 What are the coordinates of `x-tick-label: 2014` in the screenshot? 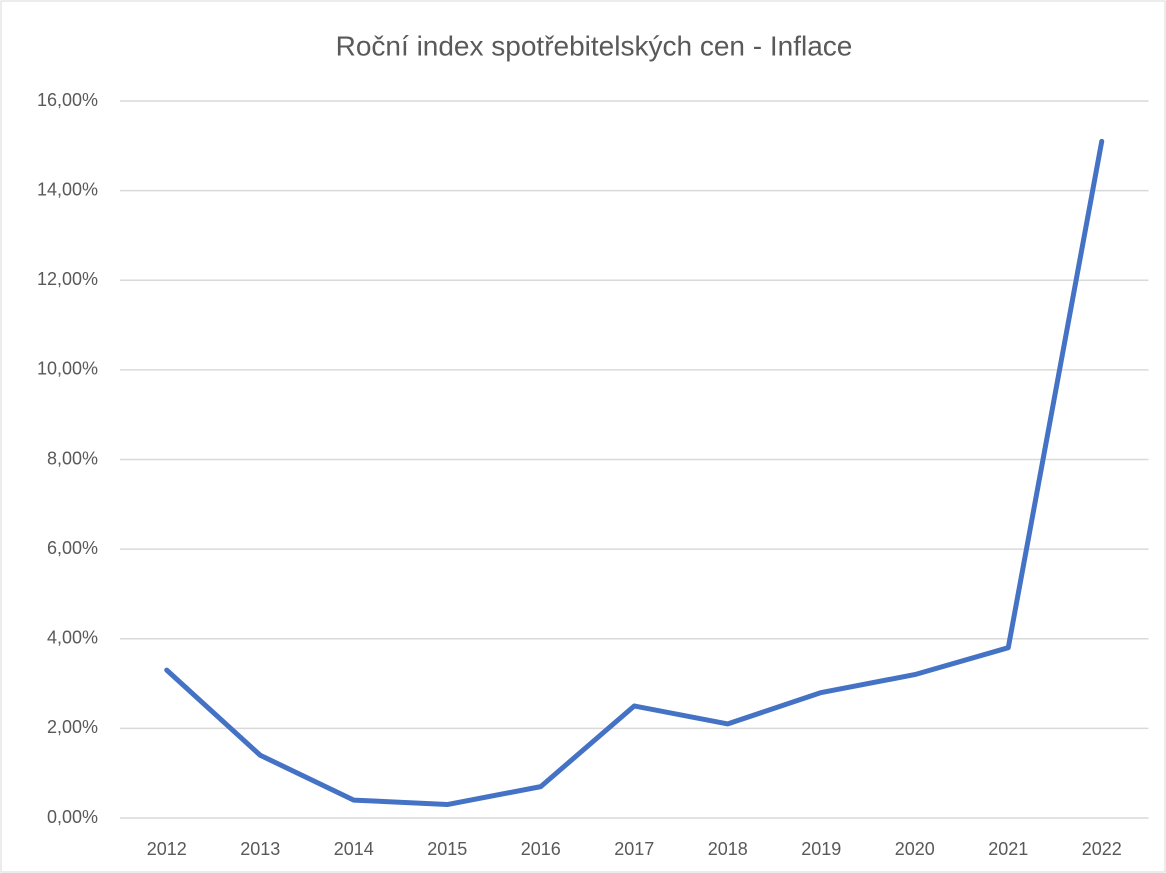 It's located at (354, 849).